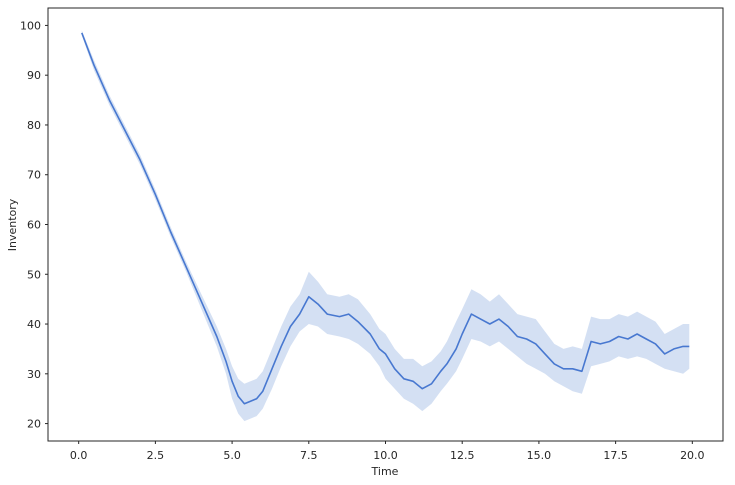 This screenshot has width=735, height=485. What do you see at coordinates (615, 455) in the screenshot?
I see `x-tick-label: 17.5` at bounding box center [615, 455].